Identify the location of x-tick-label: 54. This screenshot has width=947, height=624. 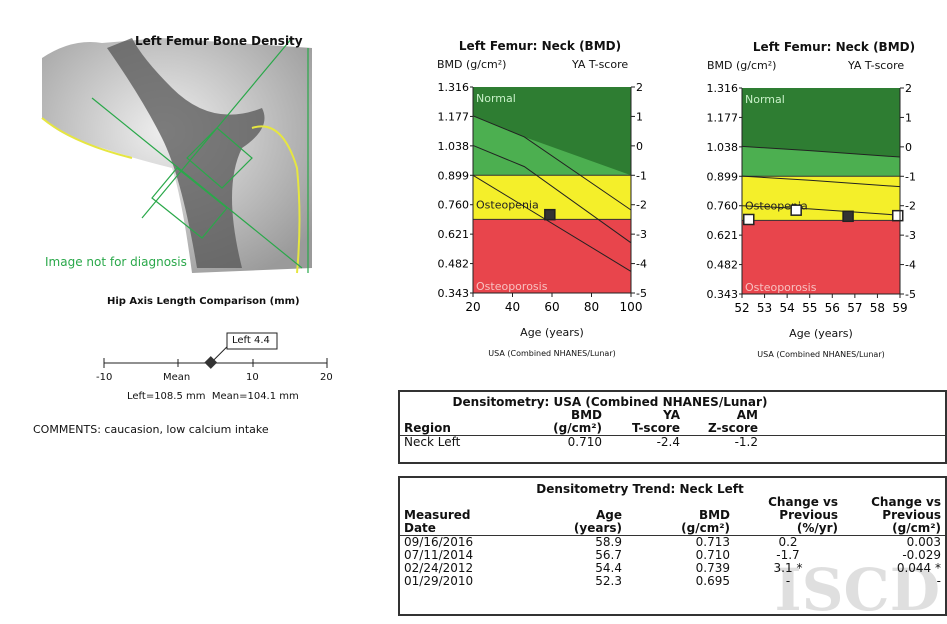
(787, 308).